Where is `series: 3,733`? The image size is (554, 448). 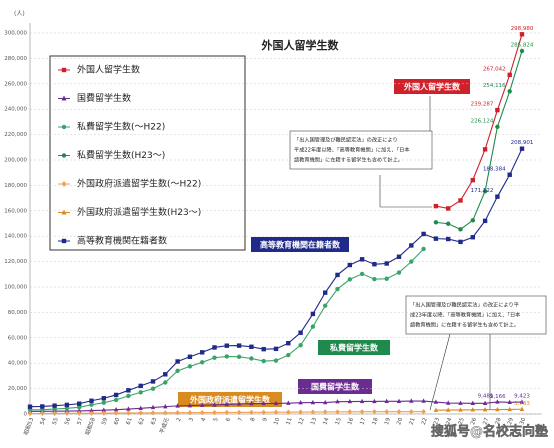 series: 3,733 is located at coordinates (481, 406).